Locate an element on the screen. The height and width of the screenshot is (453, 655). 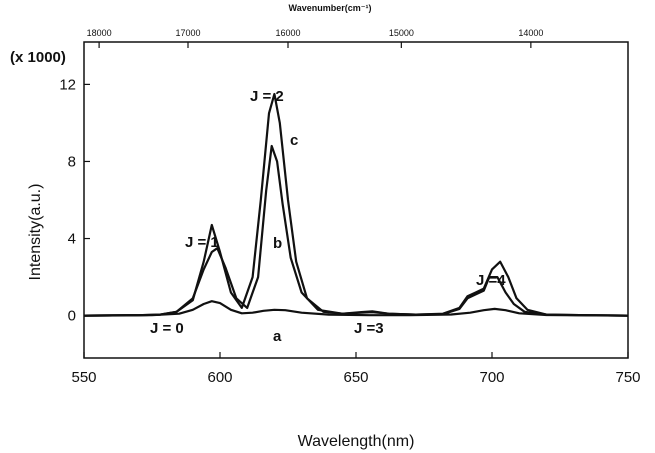
annotation-j1: J = 1 is located at coordinates (202, 242).